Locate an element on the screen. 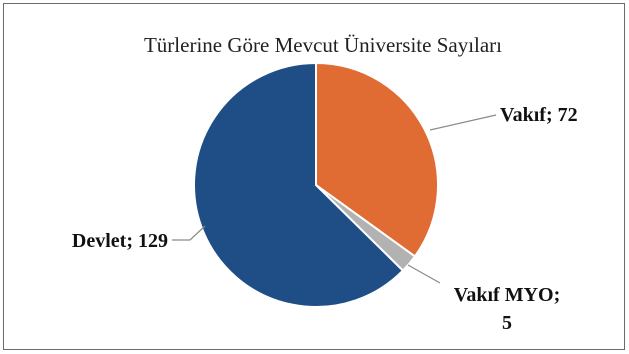 This screenshot has width=629, height=354. leader-line-vakif is located at coordinates (463, 122).